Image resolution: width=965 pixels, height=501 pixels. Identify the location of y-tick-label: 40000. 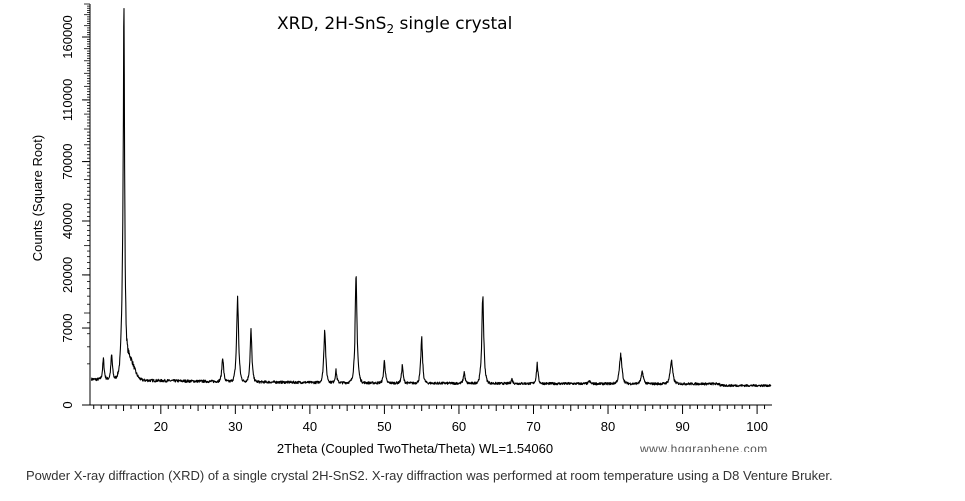
(67, 221).